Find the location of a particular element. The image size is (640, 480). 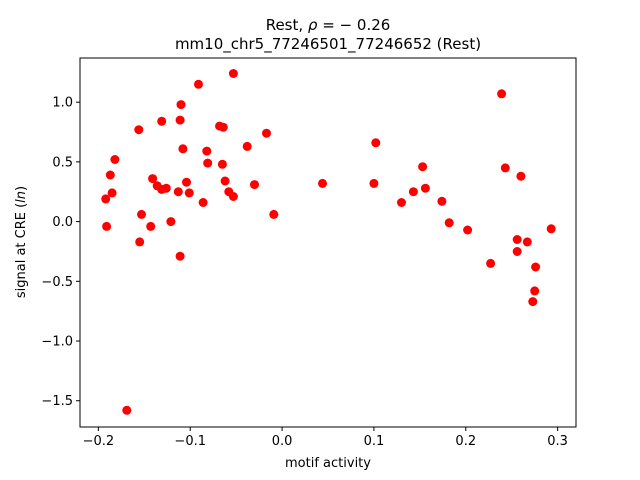

y-tick-label: 0.0 is located at coordinates (62, 222).